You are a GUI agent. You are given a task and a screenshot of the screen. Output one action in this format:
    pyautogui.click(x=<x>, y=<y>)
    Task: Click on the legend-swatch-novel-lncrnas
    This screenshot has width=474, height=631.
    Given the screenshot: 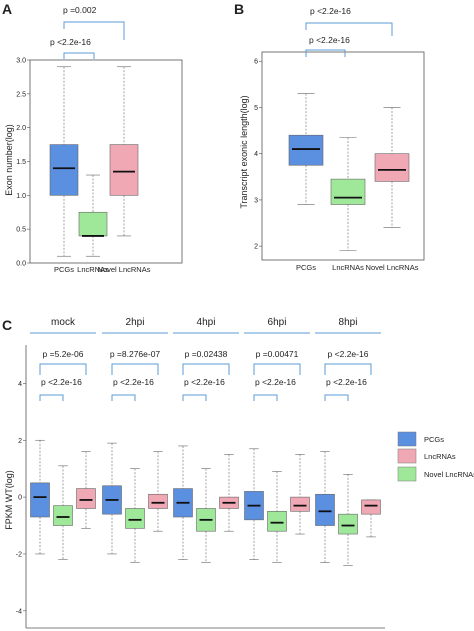 What is the action you would take?
    pyautogui.click(x=407, y=474)
    